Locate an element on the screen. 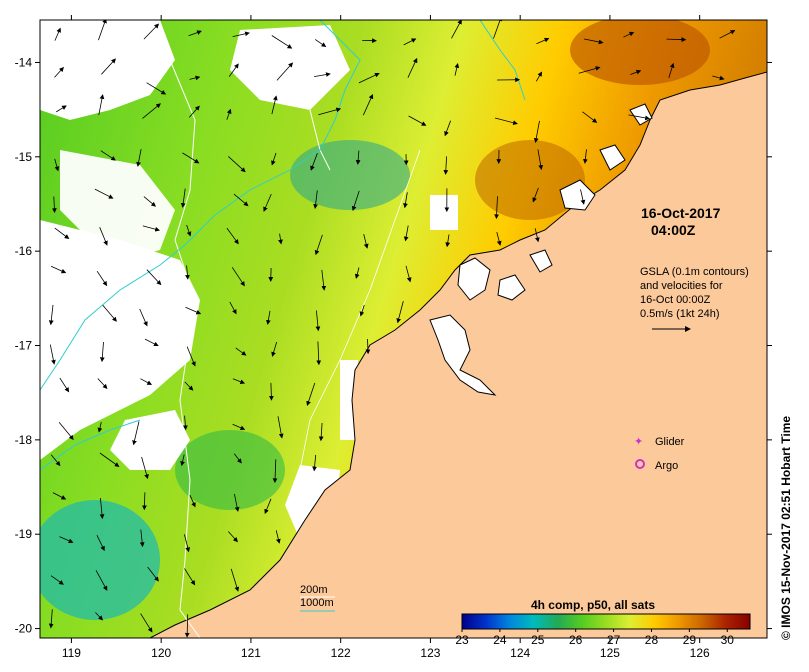  y-tick-label: -15 is located at coordinates (24, 157).